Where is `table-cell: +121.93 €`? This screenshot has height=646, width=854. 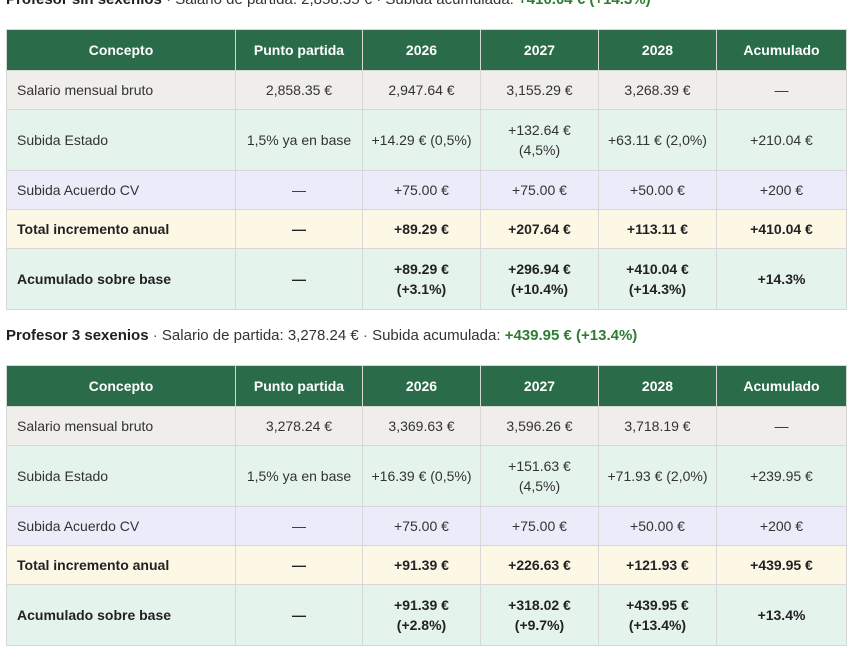 table-cell: +121.93 € is located at coordinates (657, 565).